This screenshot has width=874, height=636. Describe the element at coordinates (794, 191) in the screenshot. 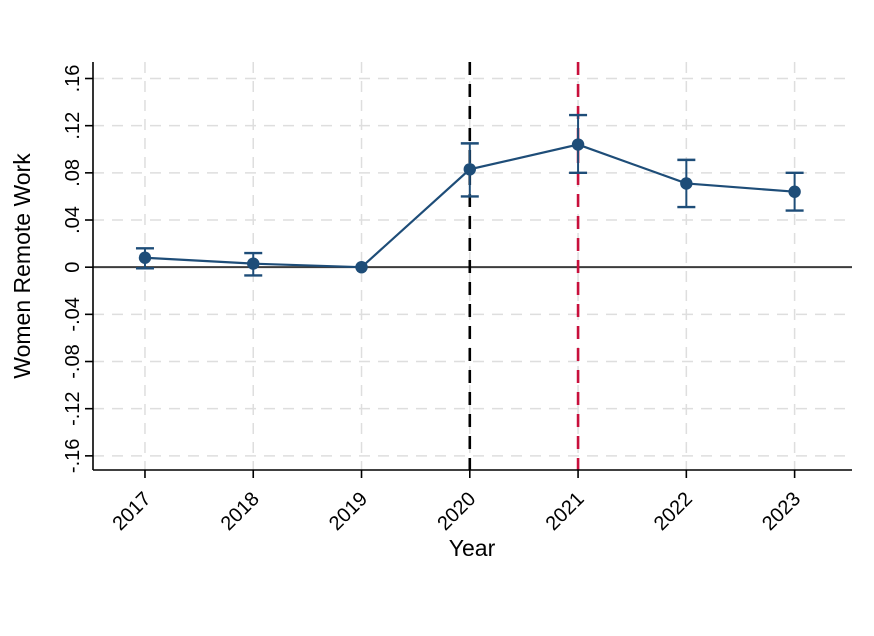

I see `data-point-2023` at that location.